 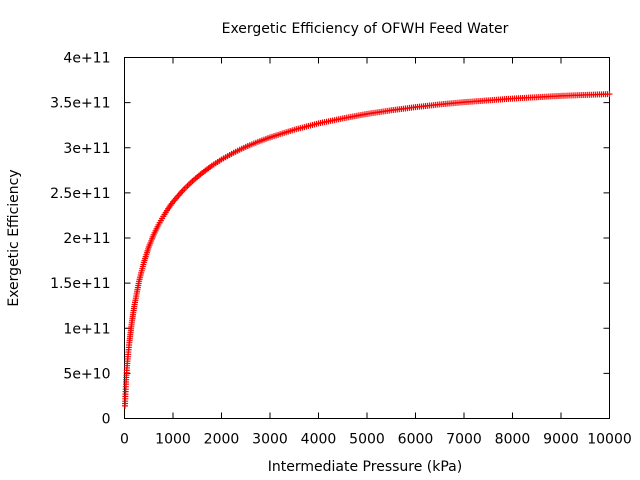 I want to click on y-axis-label: Exergetic Efficiency, so click(x=14, y=237).